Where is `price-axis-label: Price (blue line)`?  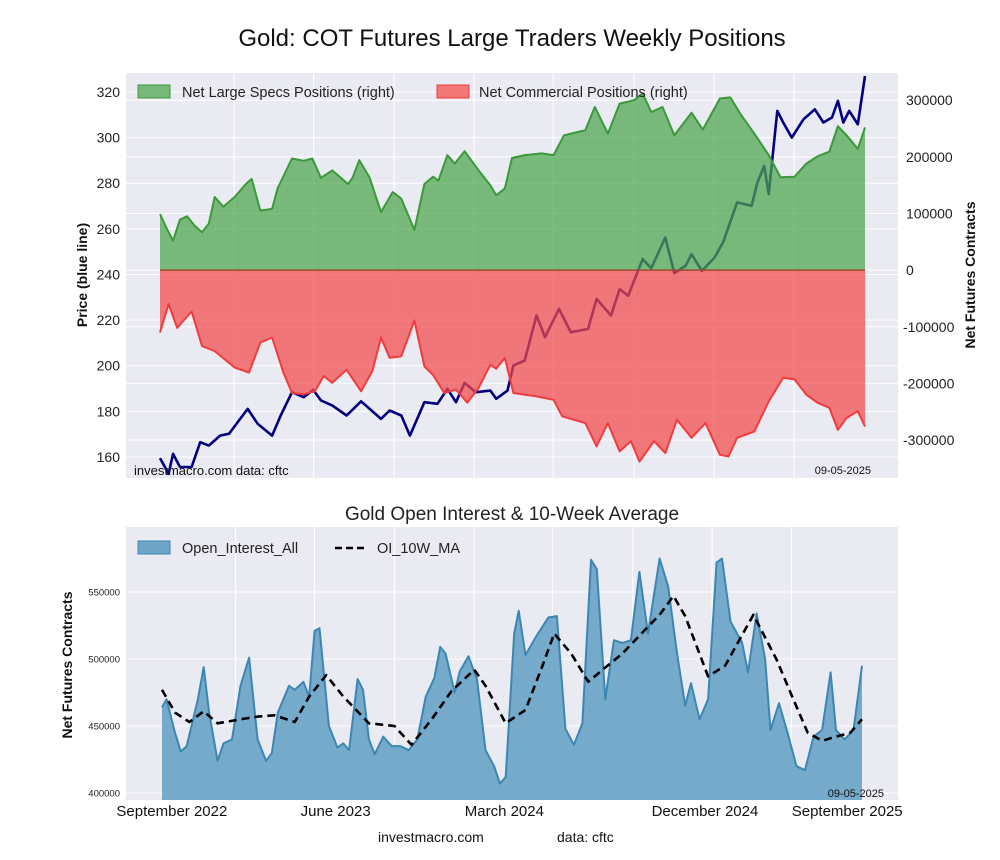
price-axis-label: Price (blue line) is located at coordinates (82, 275).